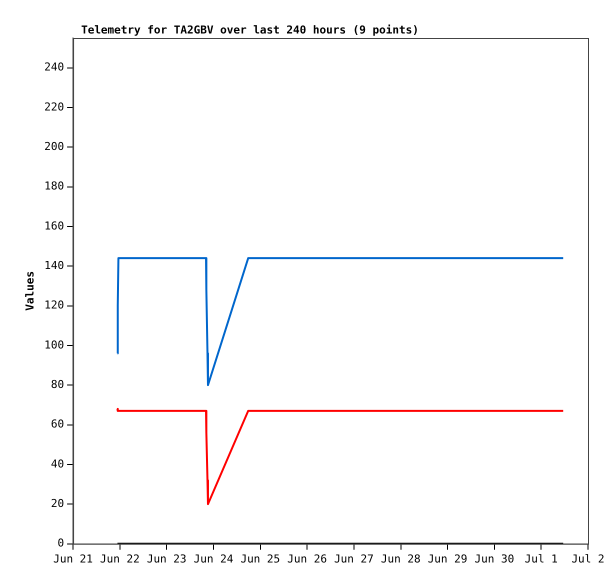  What do you see at coordinates (588, 559) in the screenshot?
I see `x-tick-label: Jul 2` at bounding box center [588, 559].